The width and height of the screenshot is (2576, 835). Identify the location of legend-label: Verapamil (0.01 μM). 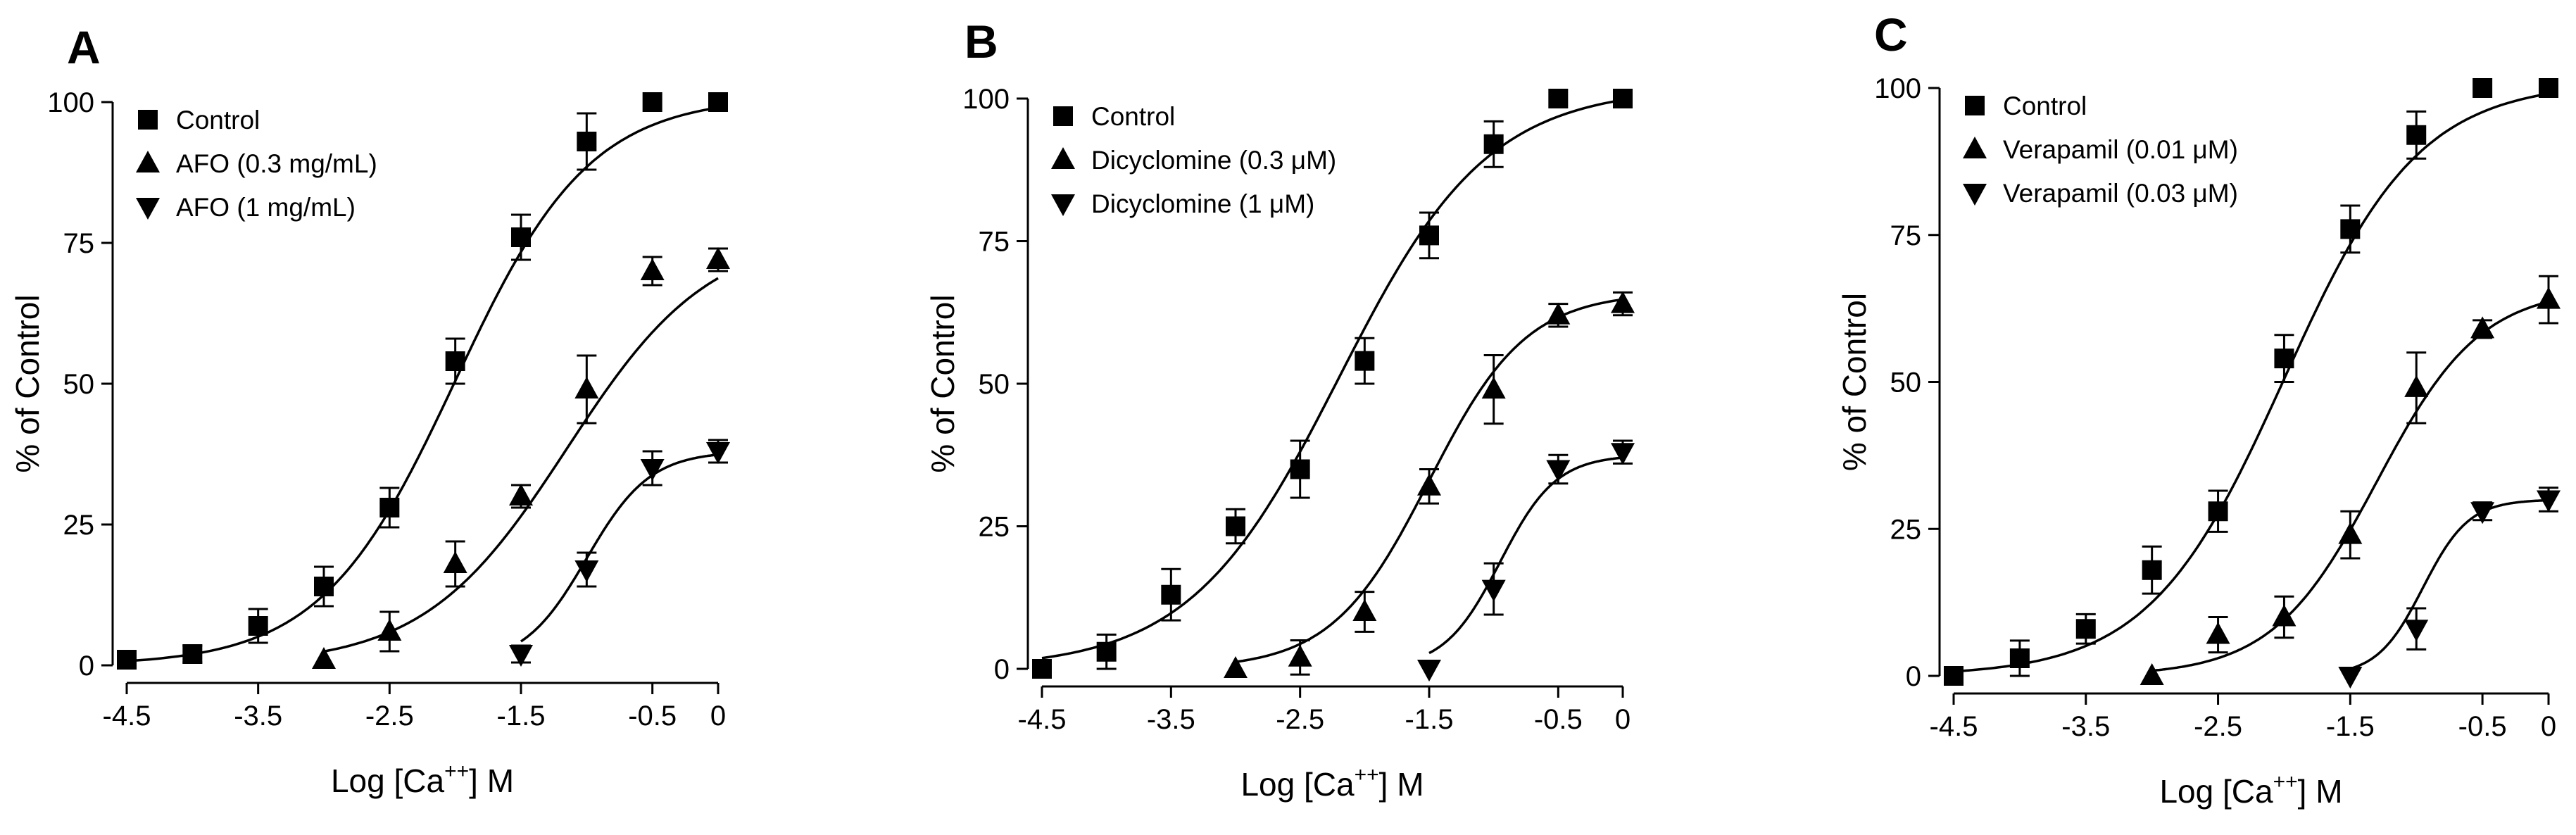
(2120, 149).